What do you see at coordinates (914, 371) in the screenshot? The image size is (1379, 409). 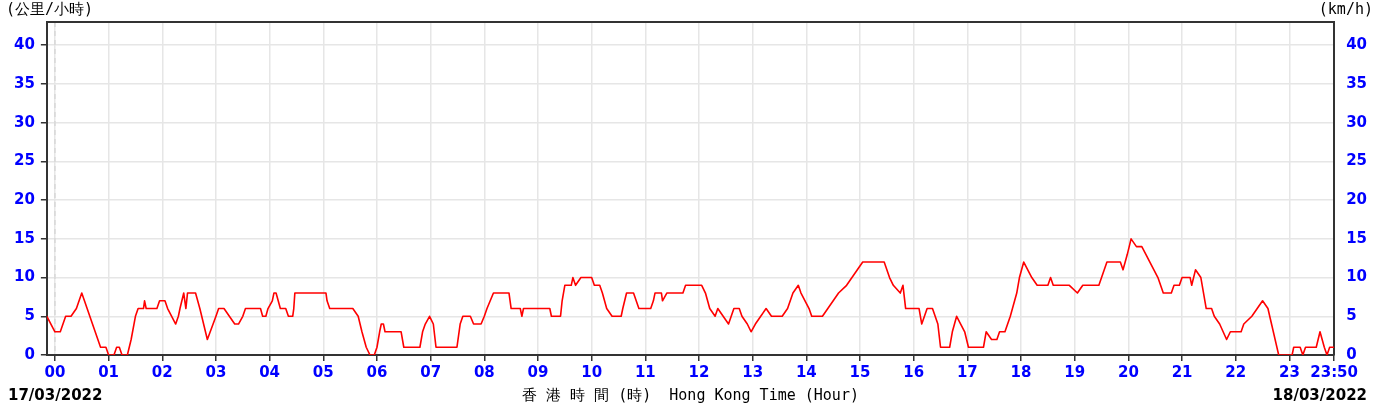 I see `x-tick-label: 16` at bounding box center [914, 371].